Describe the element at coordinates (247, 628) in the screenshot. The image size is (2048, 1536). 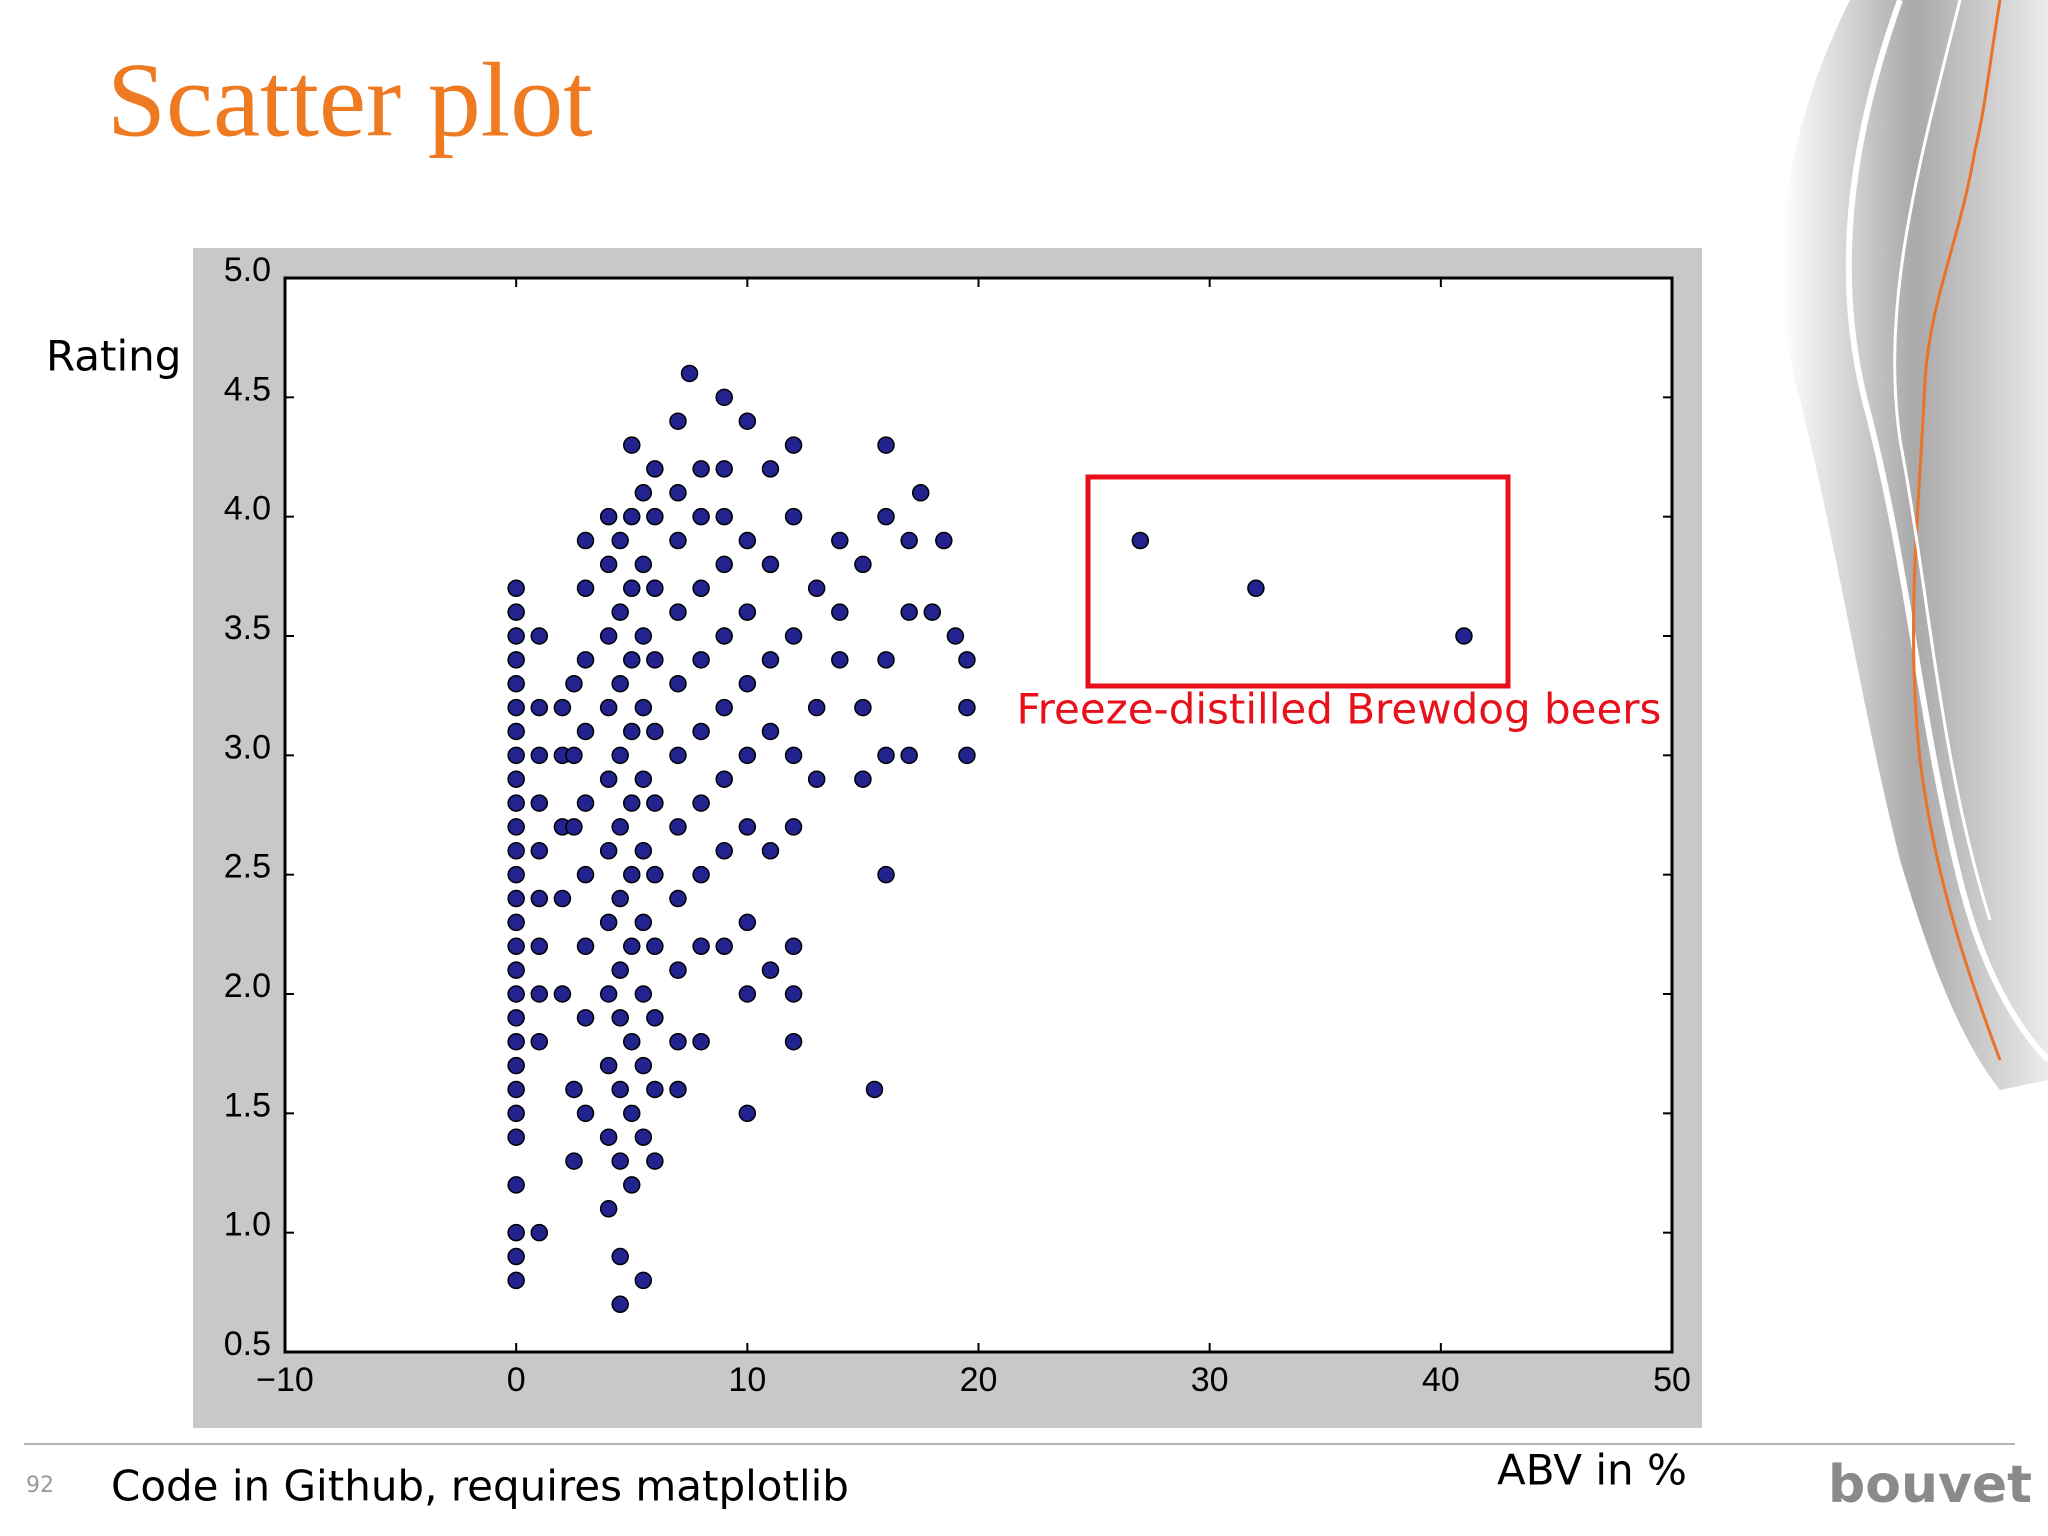
I see `y-tick-label: 3.5` at that location.